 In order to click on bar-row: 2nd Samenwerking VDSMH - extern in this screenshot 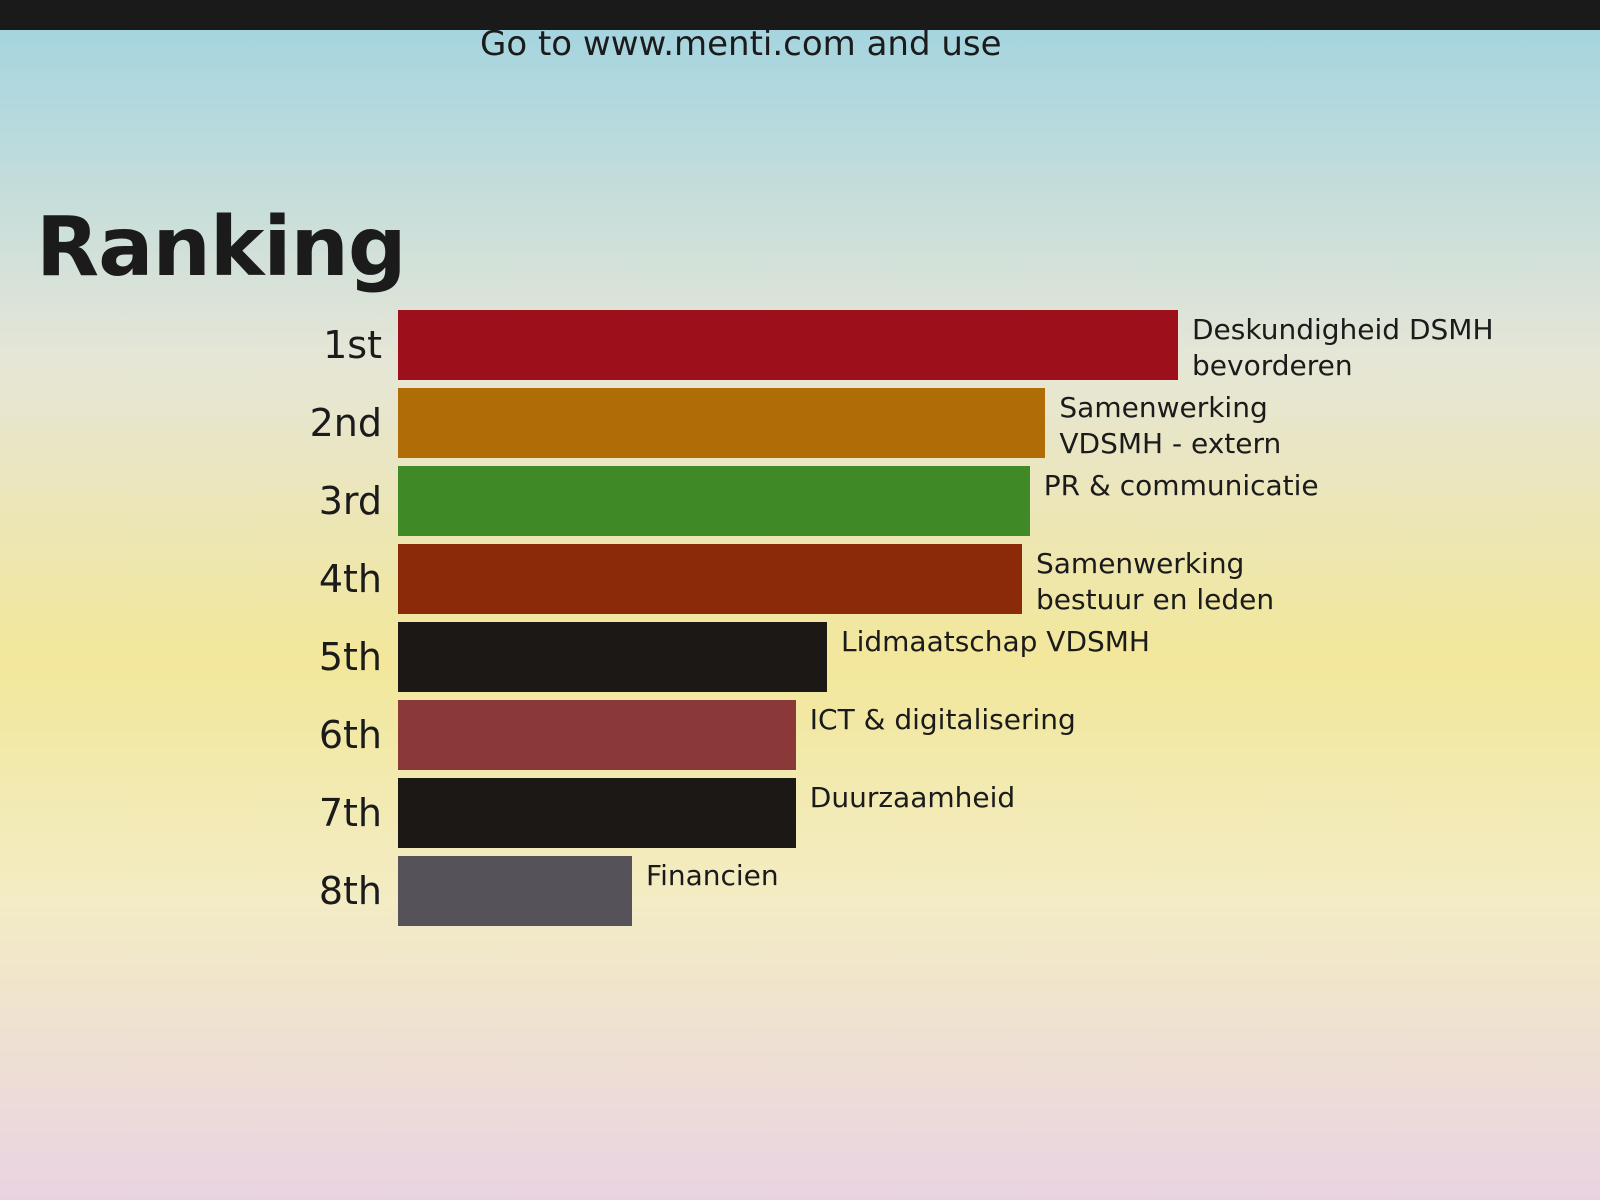, I will do `click(800, 427)`.